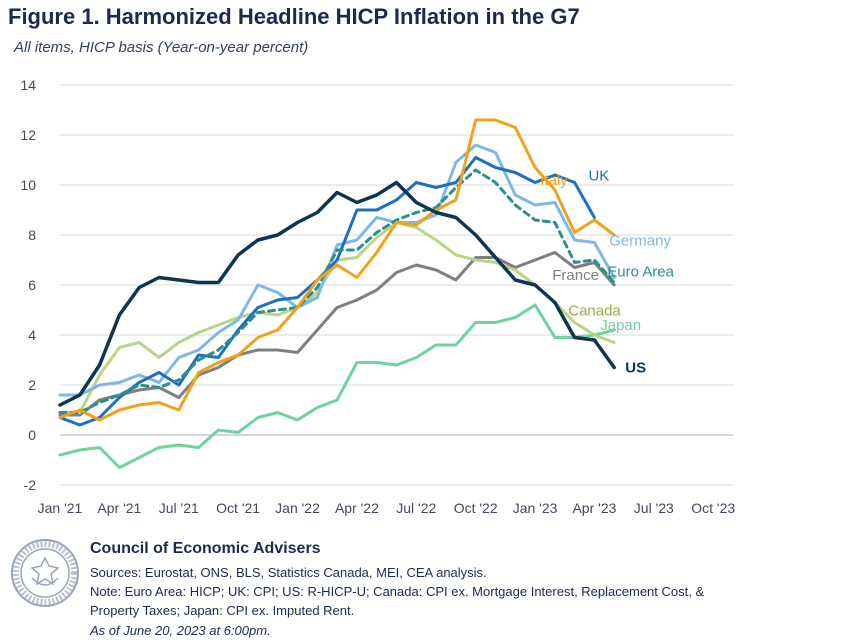 This screenshot has width=851, height=642. Describe the element at coordinates (598, 176) in the screenshot. I see `series-label-uk: UK` at that location.